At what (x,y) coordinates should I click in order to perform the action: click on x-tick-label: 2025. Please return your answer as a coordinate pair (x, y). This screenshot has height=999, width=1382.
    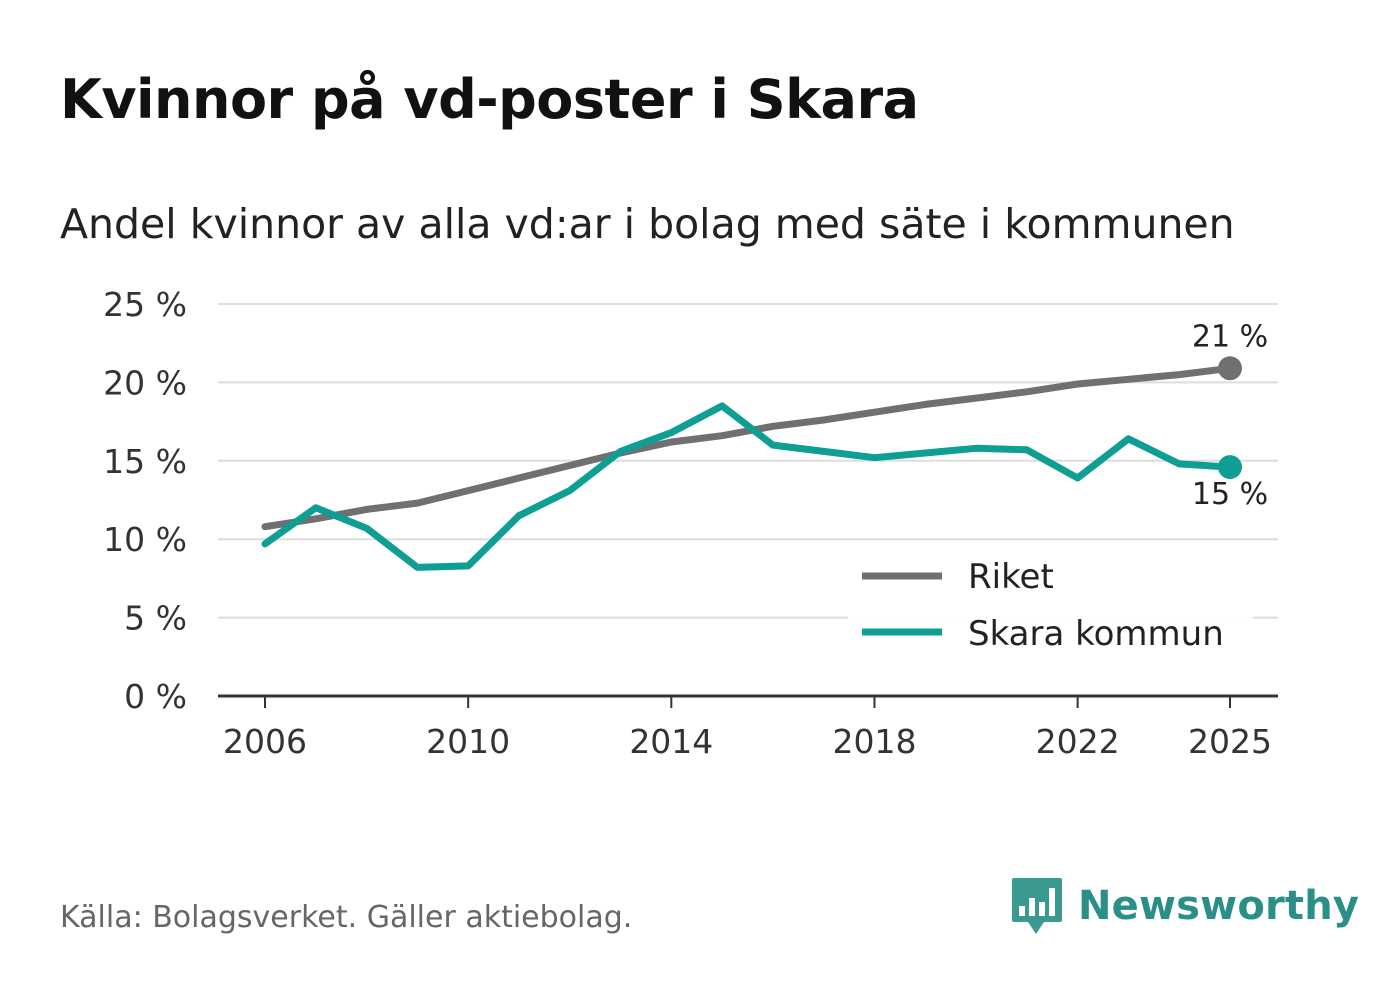
    Looking at the image, I should click on (1230, 741).